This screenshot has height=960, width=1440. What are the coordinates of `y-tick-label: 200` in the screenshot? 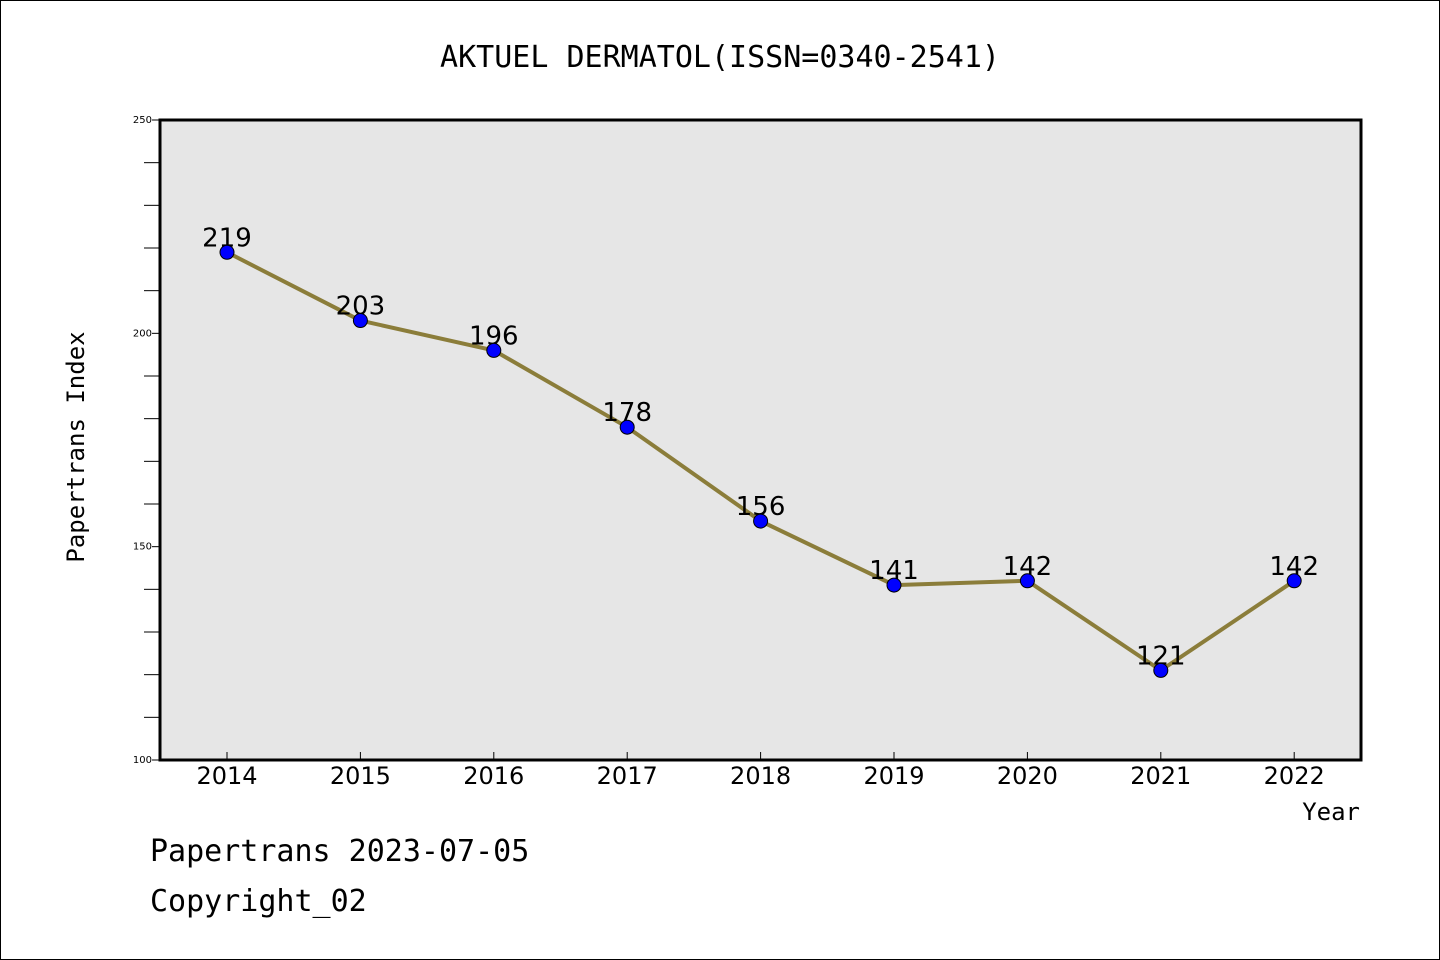 It's located at (142, 333).